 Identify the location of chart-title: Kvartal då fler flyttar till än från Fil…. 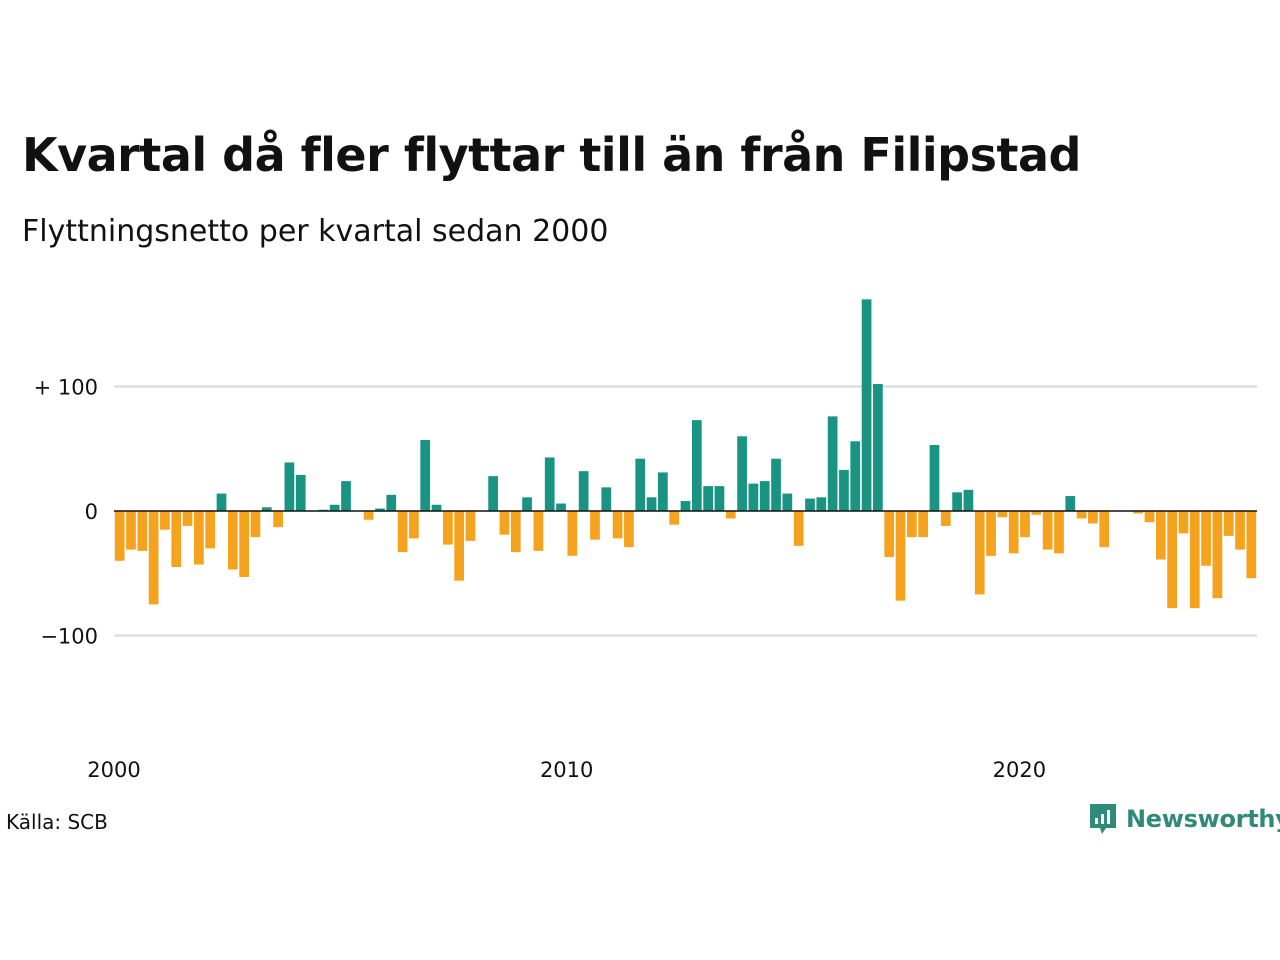
(551, 155).